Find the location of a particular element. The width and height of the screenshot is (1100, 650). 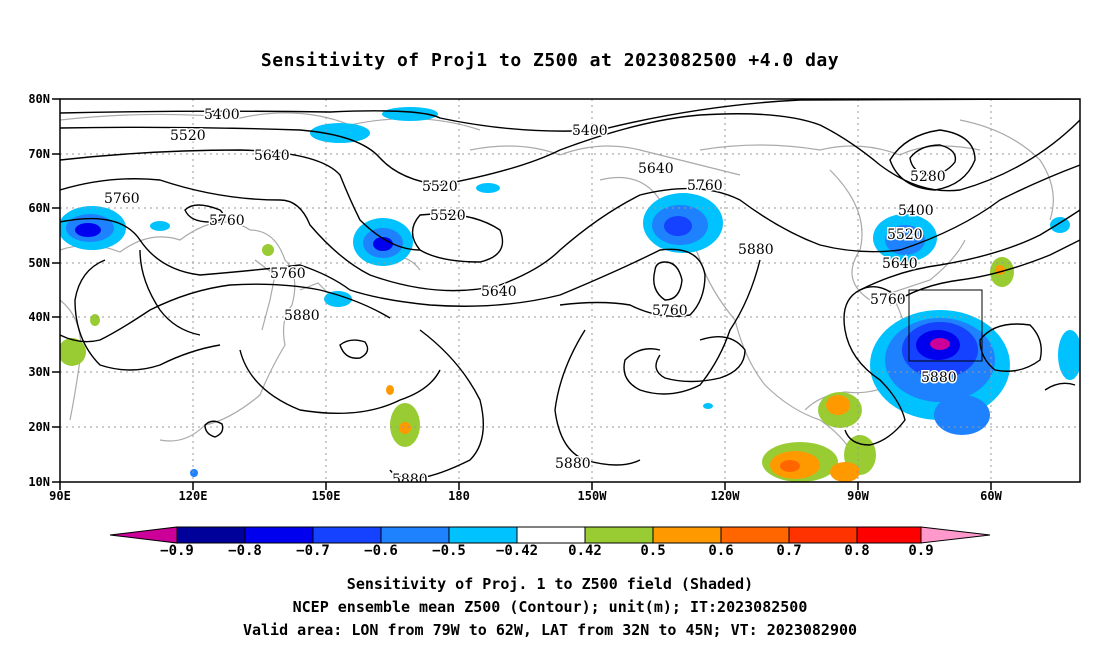

lat-label: 50N is located at coordinates (39, 263).